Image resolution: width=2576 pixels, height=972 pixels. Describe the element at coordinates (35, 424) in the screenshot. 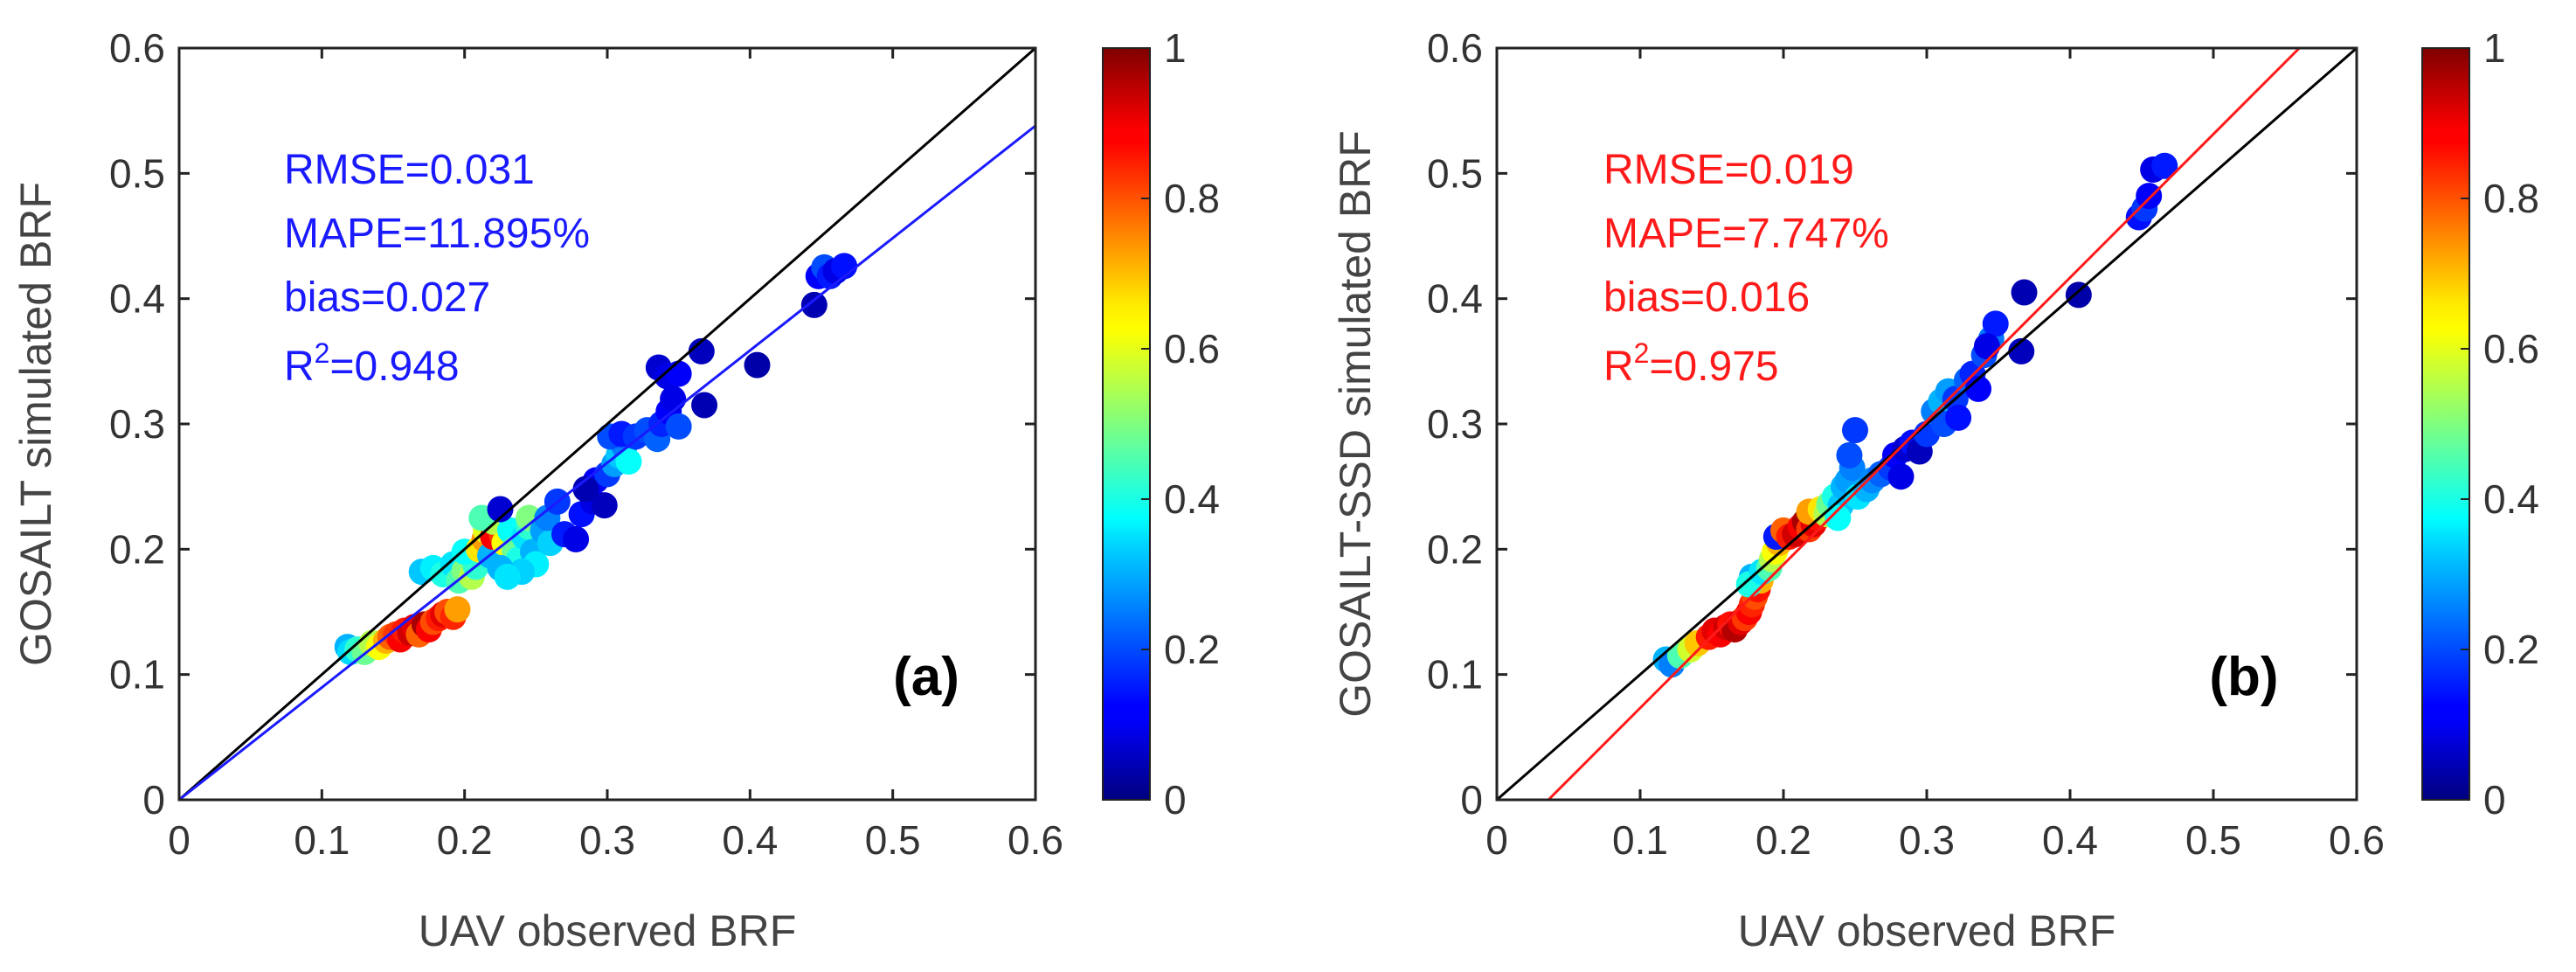

I see `y-axis-label-a: GOSAILT simulated BRF` at that location.